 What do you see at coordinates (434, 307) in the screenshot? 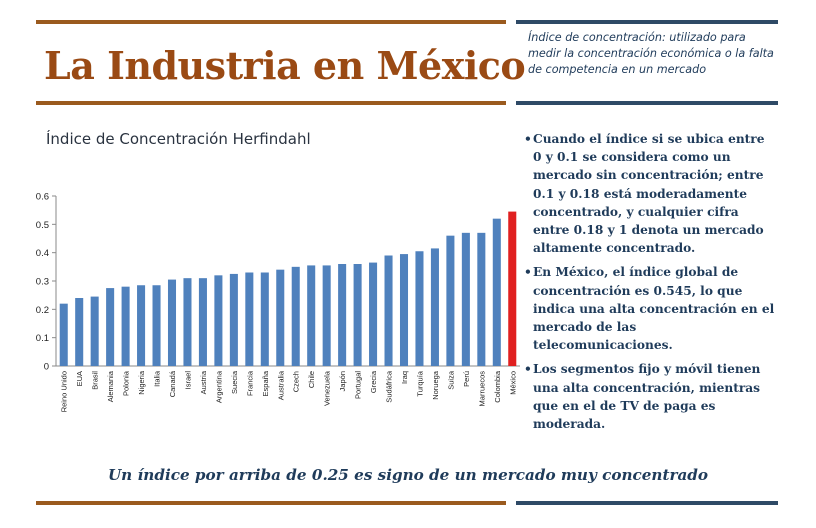
I see `bar-noruega` at bounding box center [434, 307].